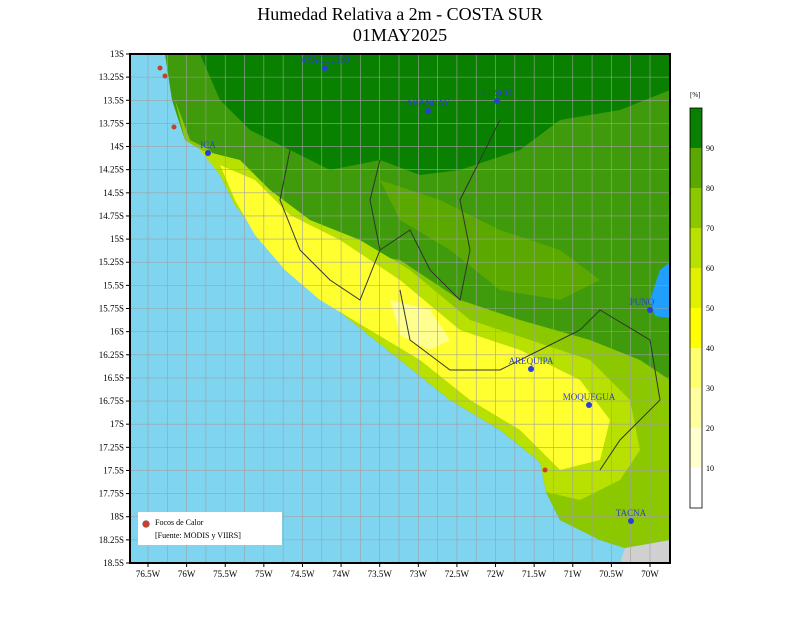 The width and height of the screenshot is (800, 623). I want to click on lat-label: 16S, so click(117, 332).